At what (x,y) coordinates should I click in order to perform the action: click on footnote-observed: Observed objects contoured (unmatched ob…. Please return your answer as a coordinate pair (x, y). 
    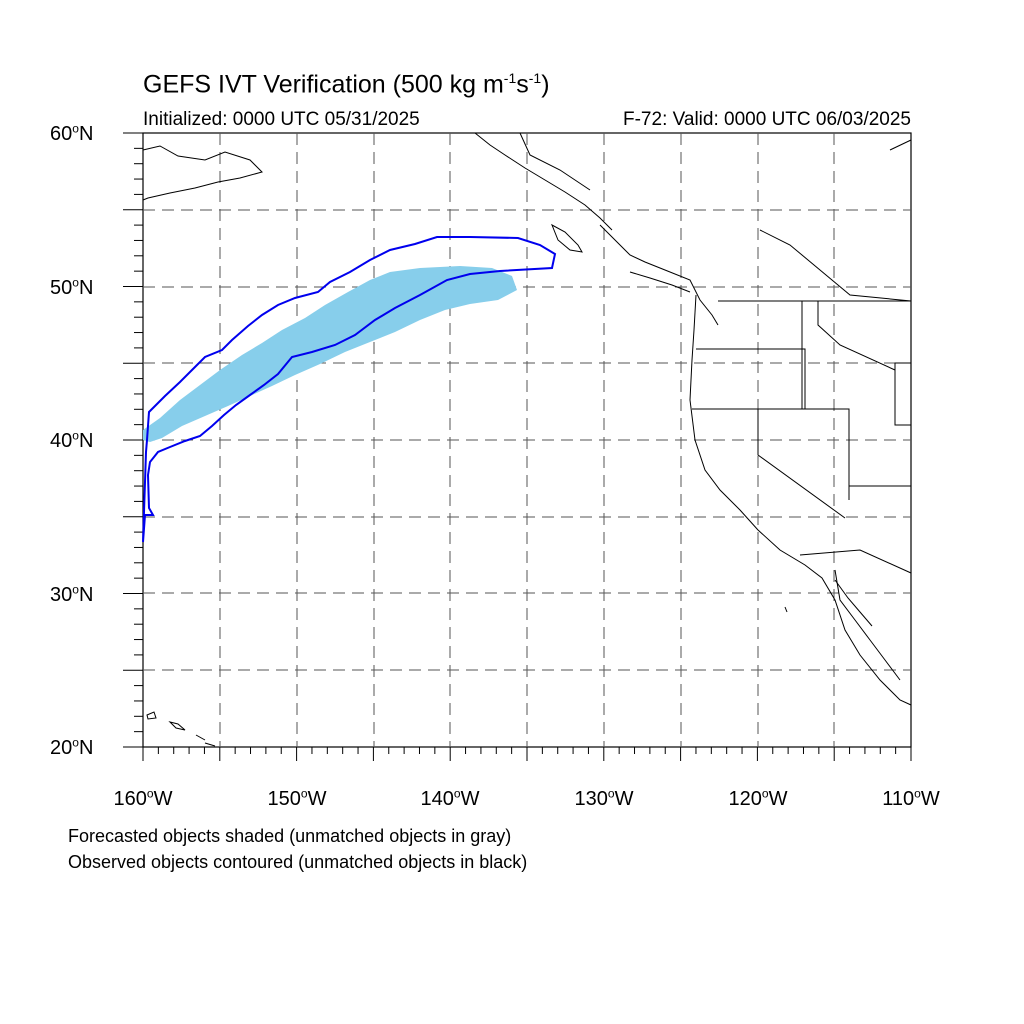
    Looking at the image, I should click on (298, 862).